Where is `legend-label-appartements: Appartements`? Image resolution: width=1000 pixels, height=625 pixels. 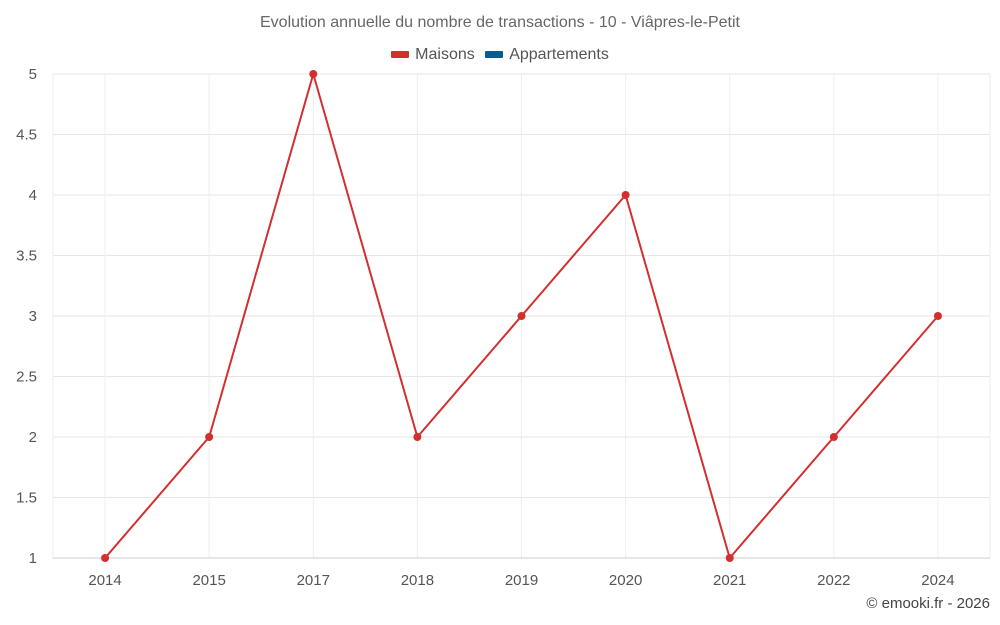
legend-label-appartements: Appartements is located at coordinates (559, 54).